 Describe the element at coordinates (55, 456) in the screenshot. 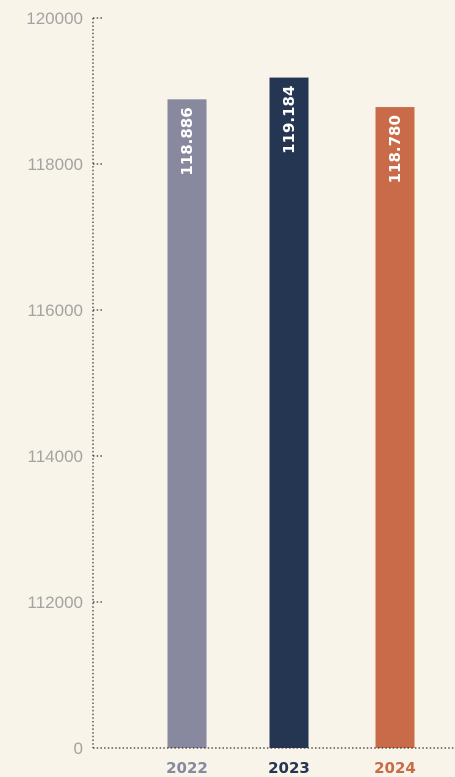

I see `y-tick-label: 114000` at that location.